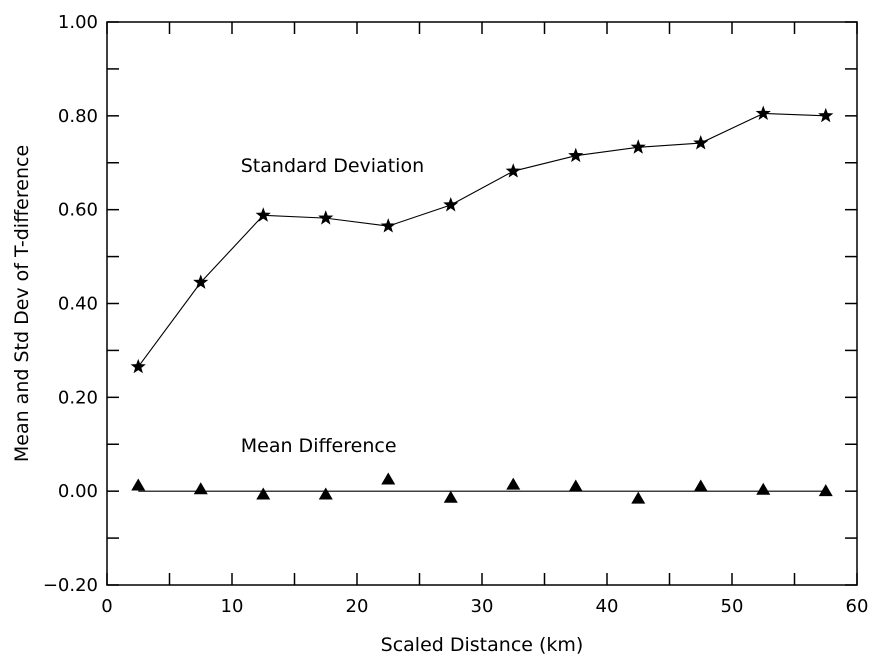 Image resolution: width=887 pixels, height=658 pixels. I want to click on x-tick-label: 10, so click(232, 606).